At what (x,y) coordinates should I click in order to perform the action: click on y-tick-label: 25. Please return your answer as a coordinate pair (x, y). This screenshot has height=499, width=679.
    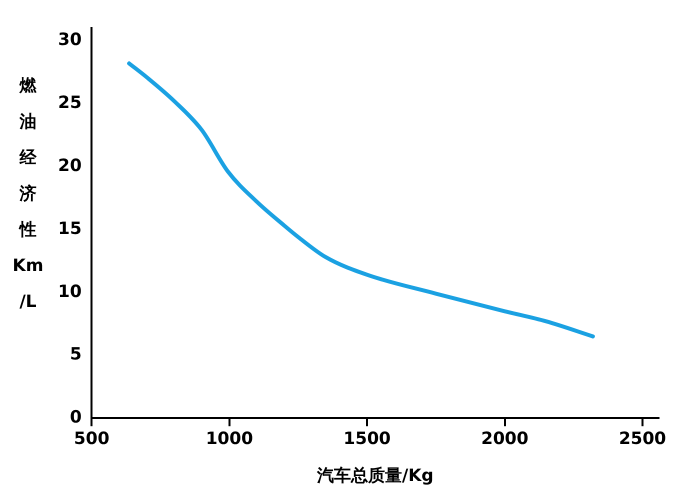
    Looking at the image, I should click on (70, 103).